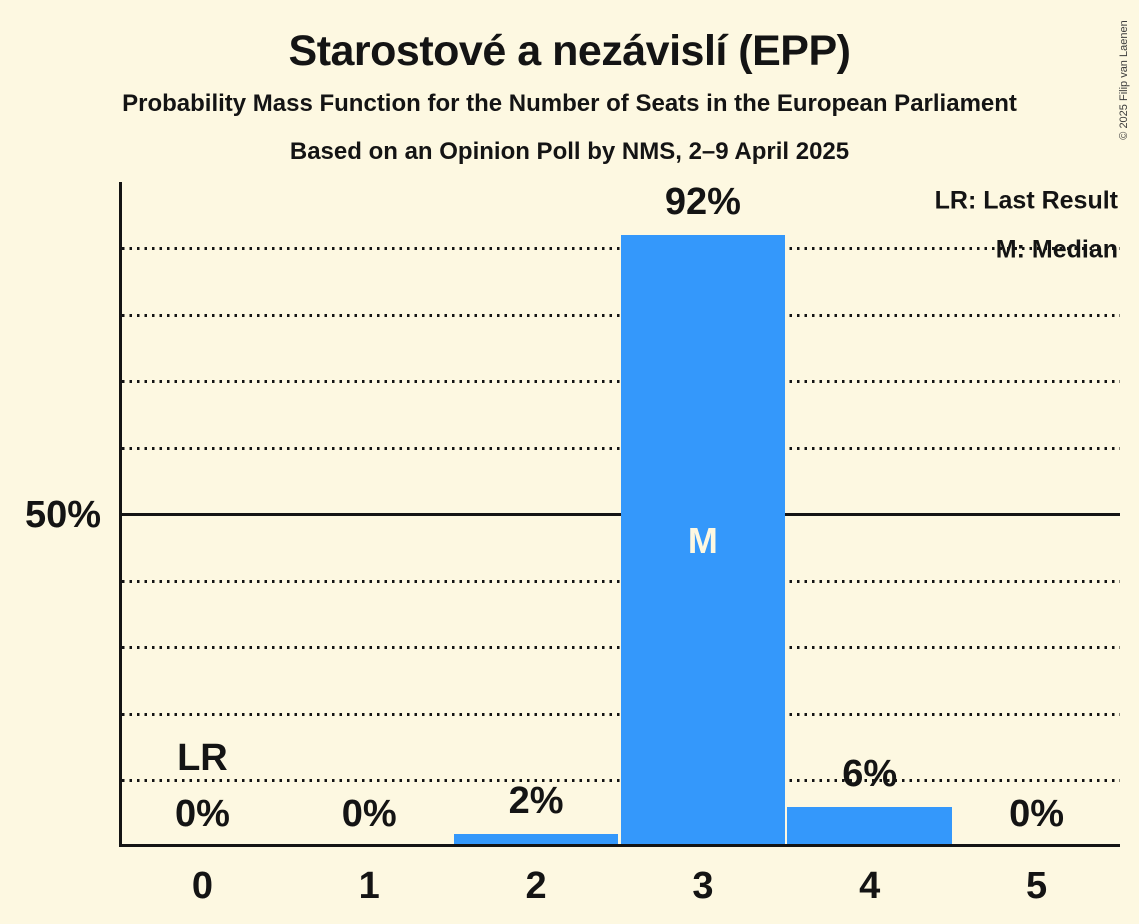 The image size is (1139, 924). What do you see at coordinates (202, 758) in the screenshot?
I see `last-result-marker: LR` at bounding box center [202, 758].